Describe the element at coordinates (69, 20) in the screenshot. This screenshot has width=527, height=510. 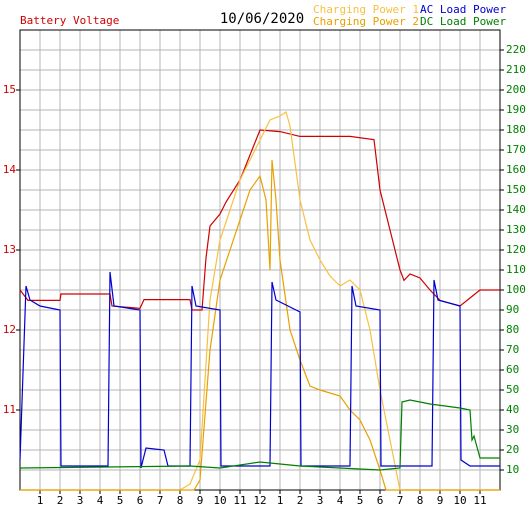
I see `legend-label: Battery Voltage` at that location.